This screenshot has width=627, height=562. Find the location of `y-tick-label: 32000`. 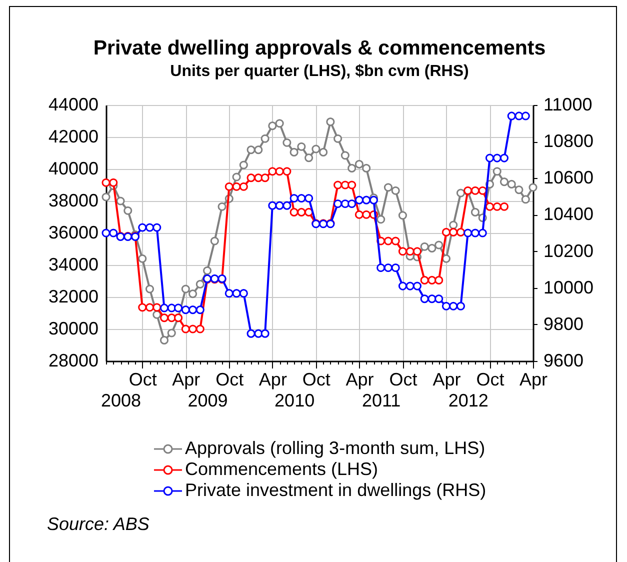

y-tick-label: 32000 is located at coordinates (73, 296).